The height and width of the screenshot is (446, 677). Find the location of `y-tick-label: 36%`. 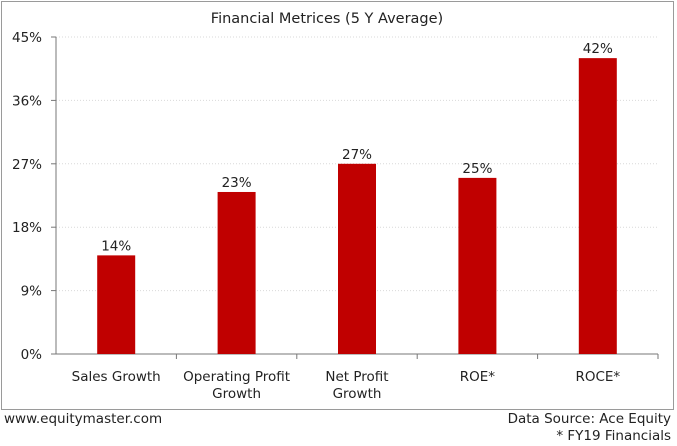

y-tick-label: 36% is located at coordinates (27, 101).